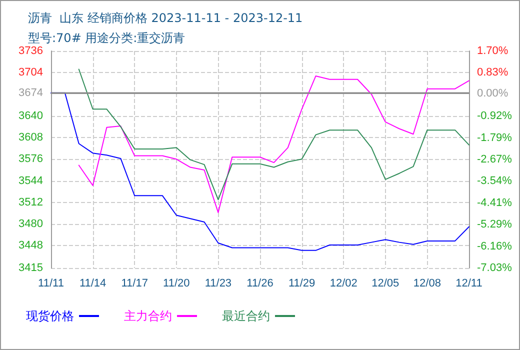 The height and width of the screenshot is (350, 520). Describe the element at coordinates (494, 202) in the screenshot. I see `y2-tick-label: -4.41%` at that location.